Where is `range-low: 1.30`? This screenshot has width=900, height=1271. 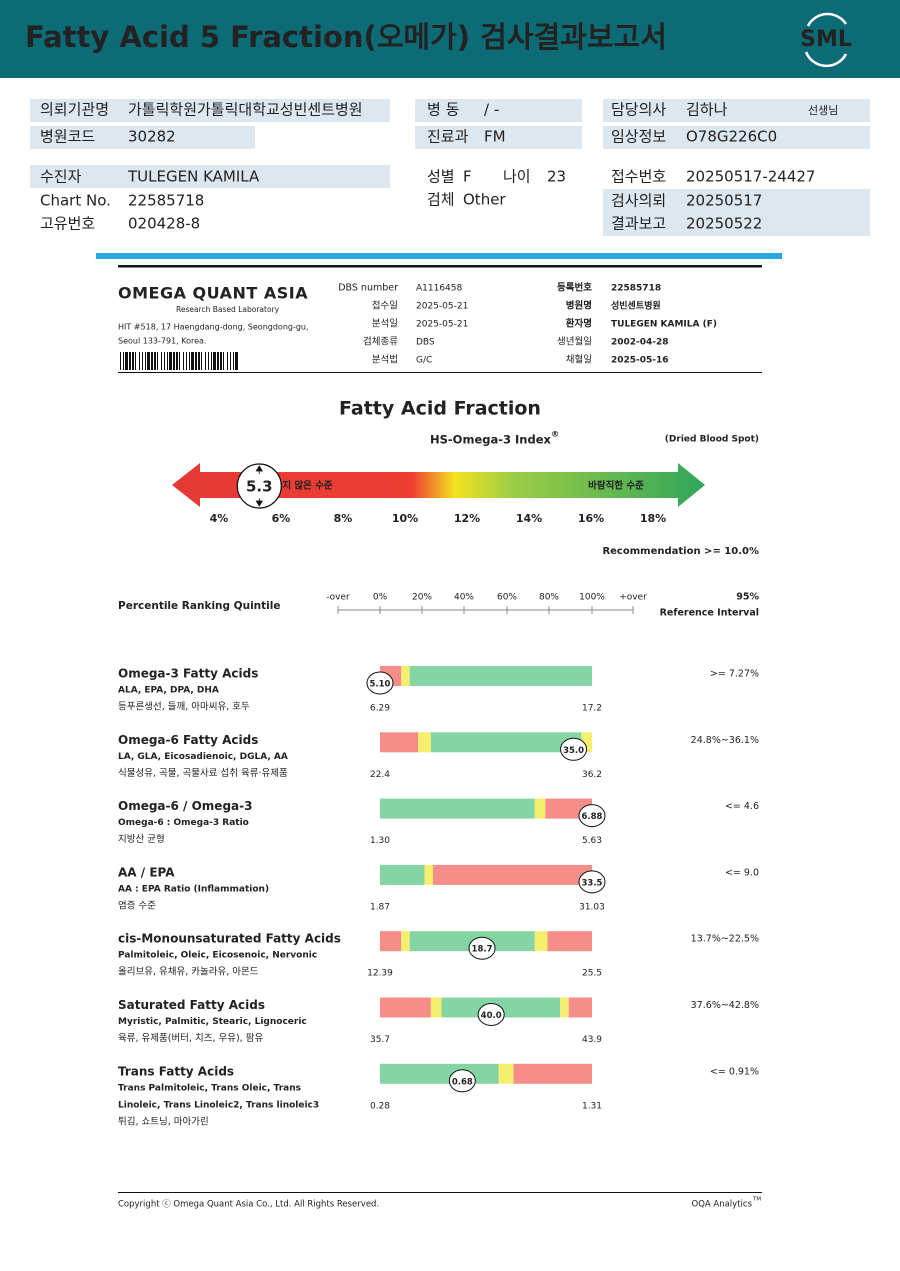 range-low: 1.30 is located at coordinates (380, 841).